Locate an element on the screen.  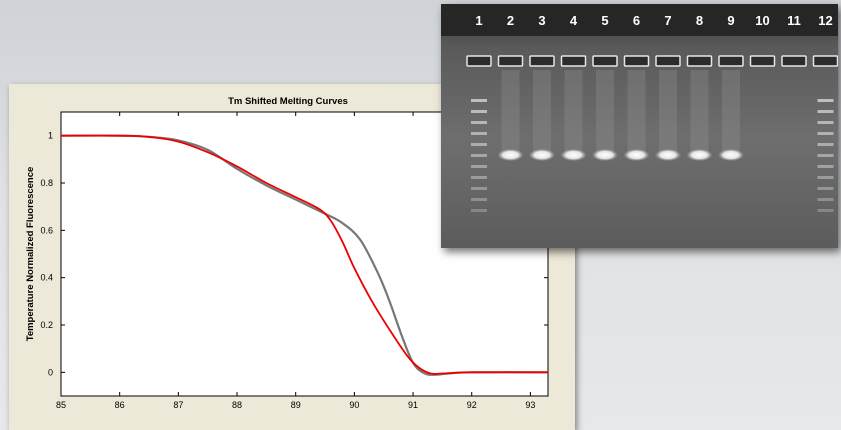
y-tick-label: 0.8 is located at coordinates (46, 183).